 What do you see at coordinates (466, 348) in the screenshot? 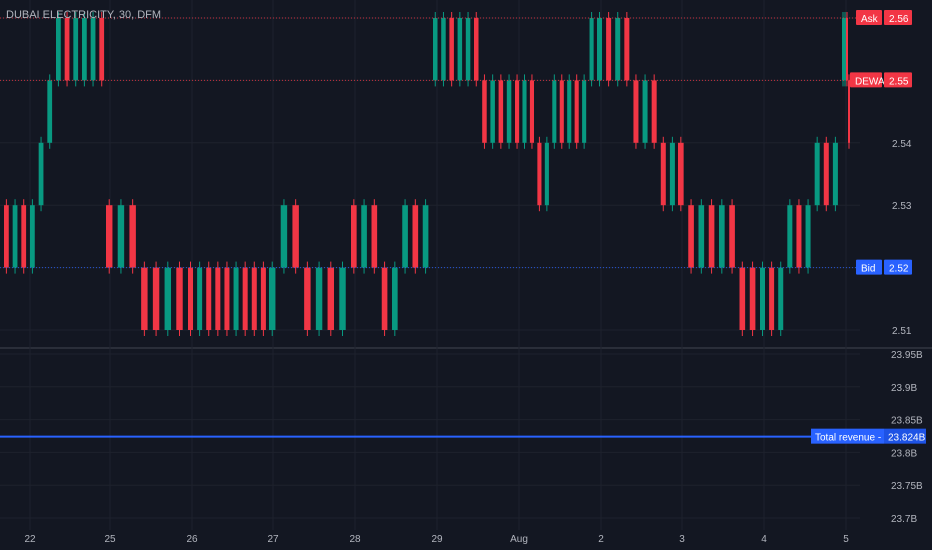
I see `pane-separator` at bounding box center [466, 348].